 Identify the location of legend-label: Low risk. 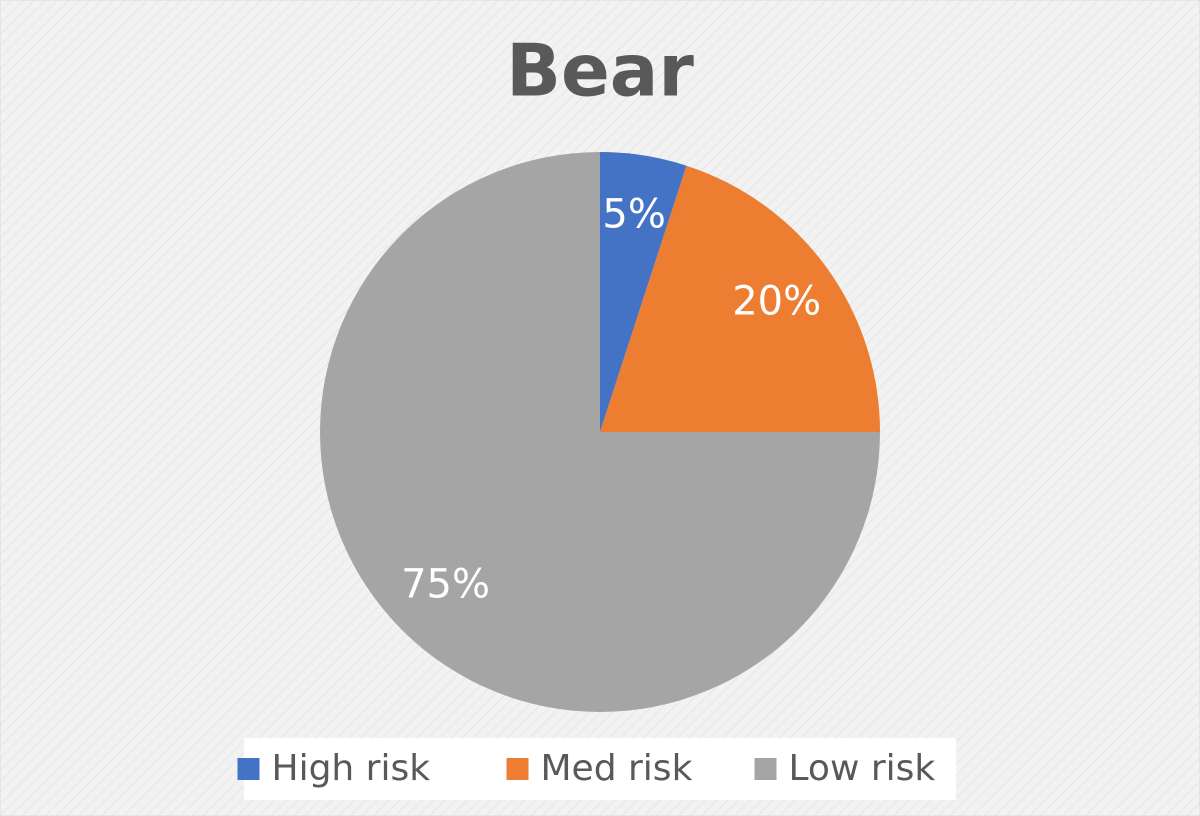
(862, 768).